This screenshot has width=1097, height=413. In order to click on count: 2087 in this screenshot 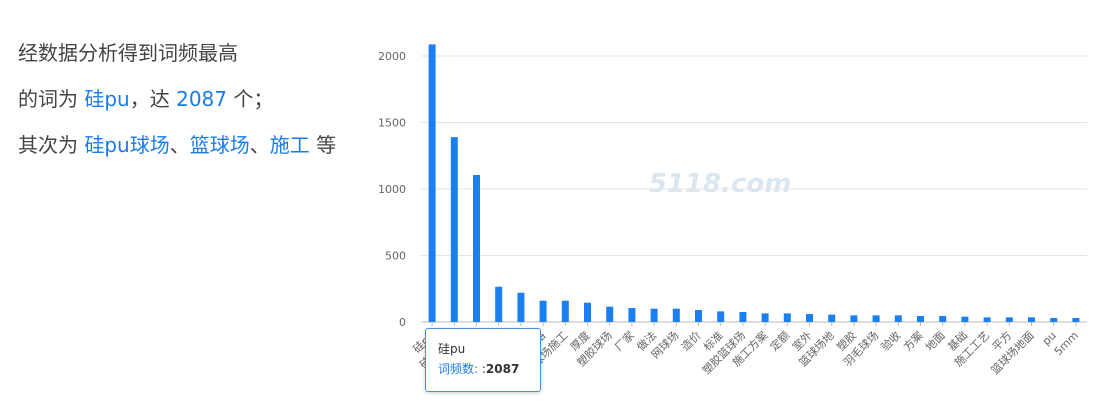, I will do `click(201, 99)`.